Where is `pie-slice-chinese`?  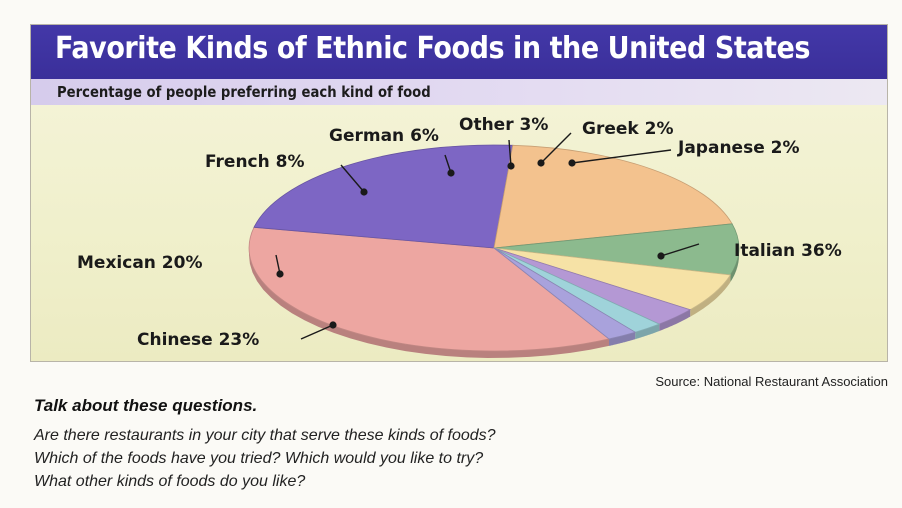 pie-slice-chinese is located at coordinates (383, 196).